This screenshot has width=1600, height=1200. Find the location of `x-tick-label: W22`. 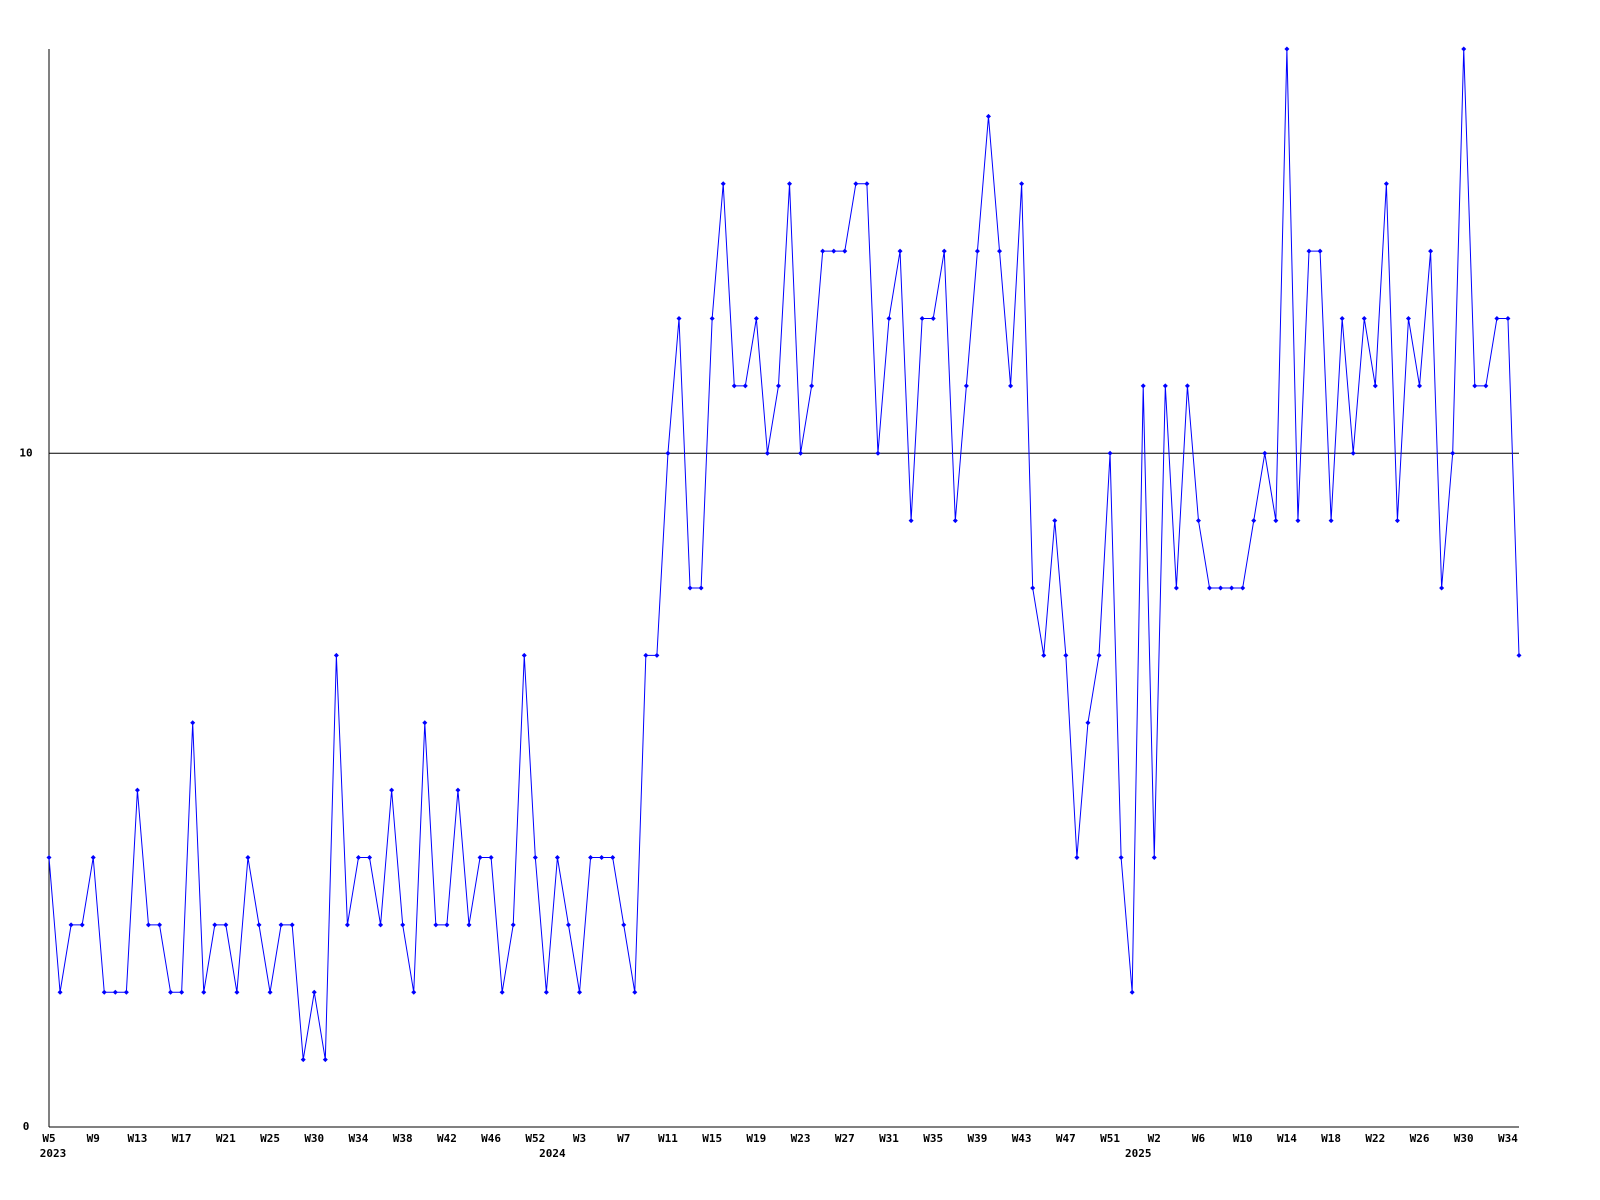

x-tick-label: W22 is located at coordinates (1375, 1138).